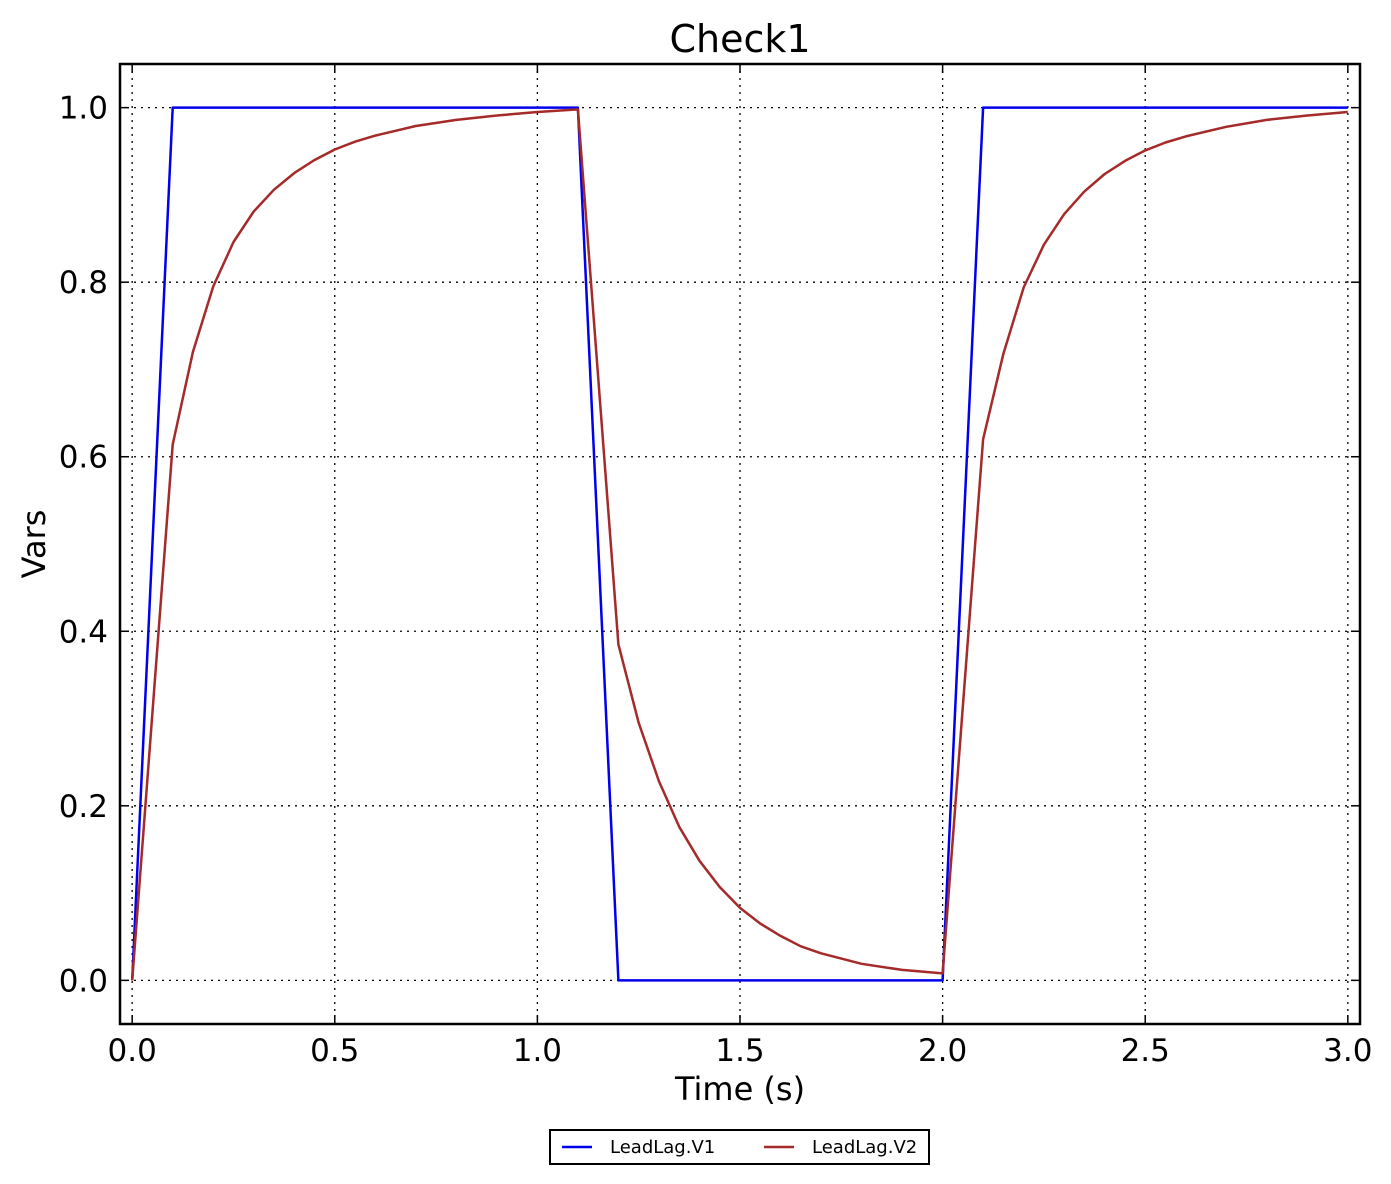 The height and width of the screenshot is (1184, 1391). Describe the element at coordinates (83, 807) in the screenshot. I see `y-tick-label: 0.2` at that location.